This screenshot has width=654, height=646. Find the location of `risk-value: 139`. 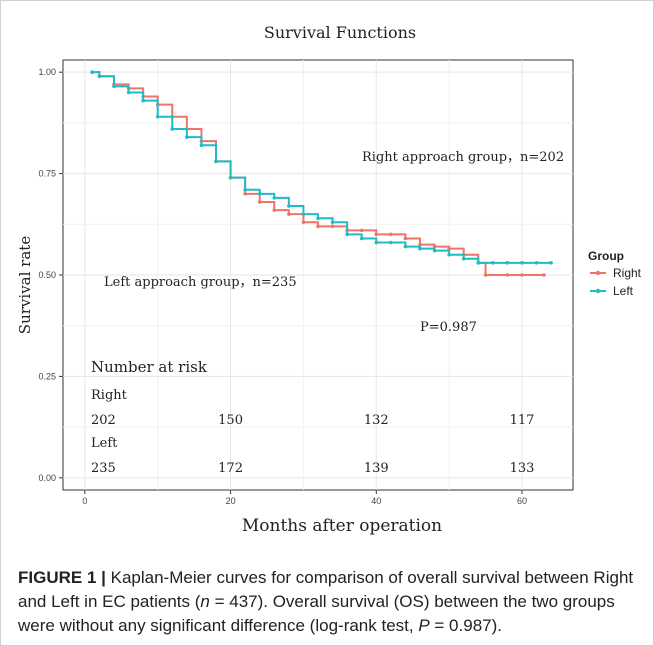

risk-value: 139 is located at coordinates (376, 468).